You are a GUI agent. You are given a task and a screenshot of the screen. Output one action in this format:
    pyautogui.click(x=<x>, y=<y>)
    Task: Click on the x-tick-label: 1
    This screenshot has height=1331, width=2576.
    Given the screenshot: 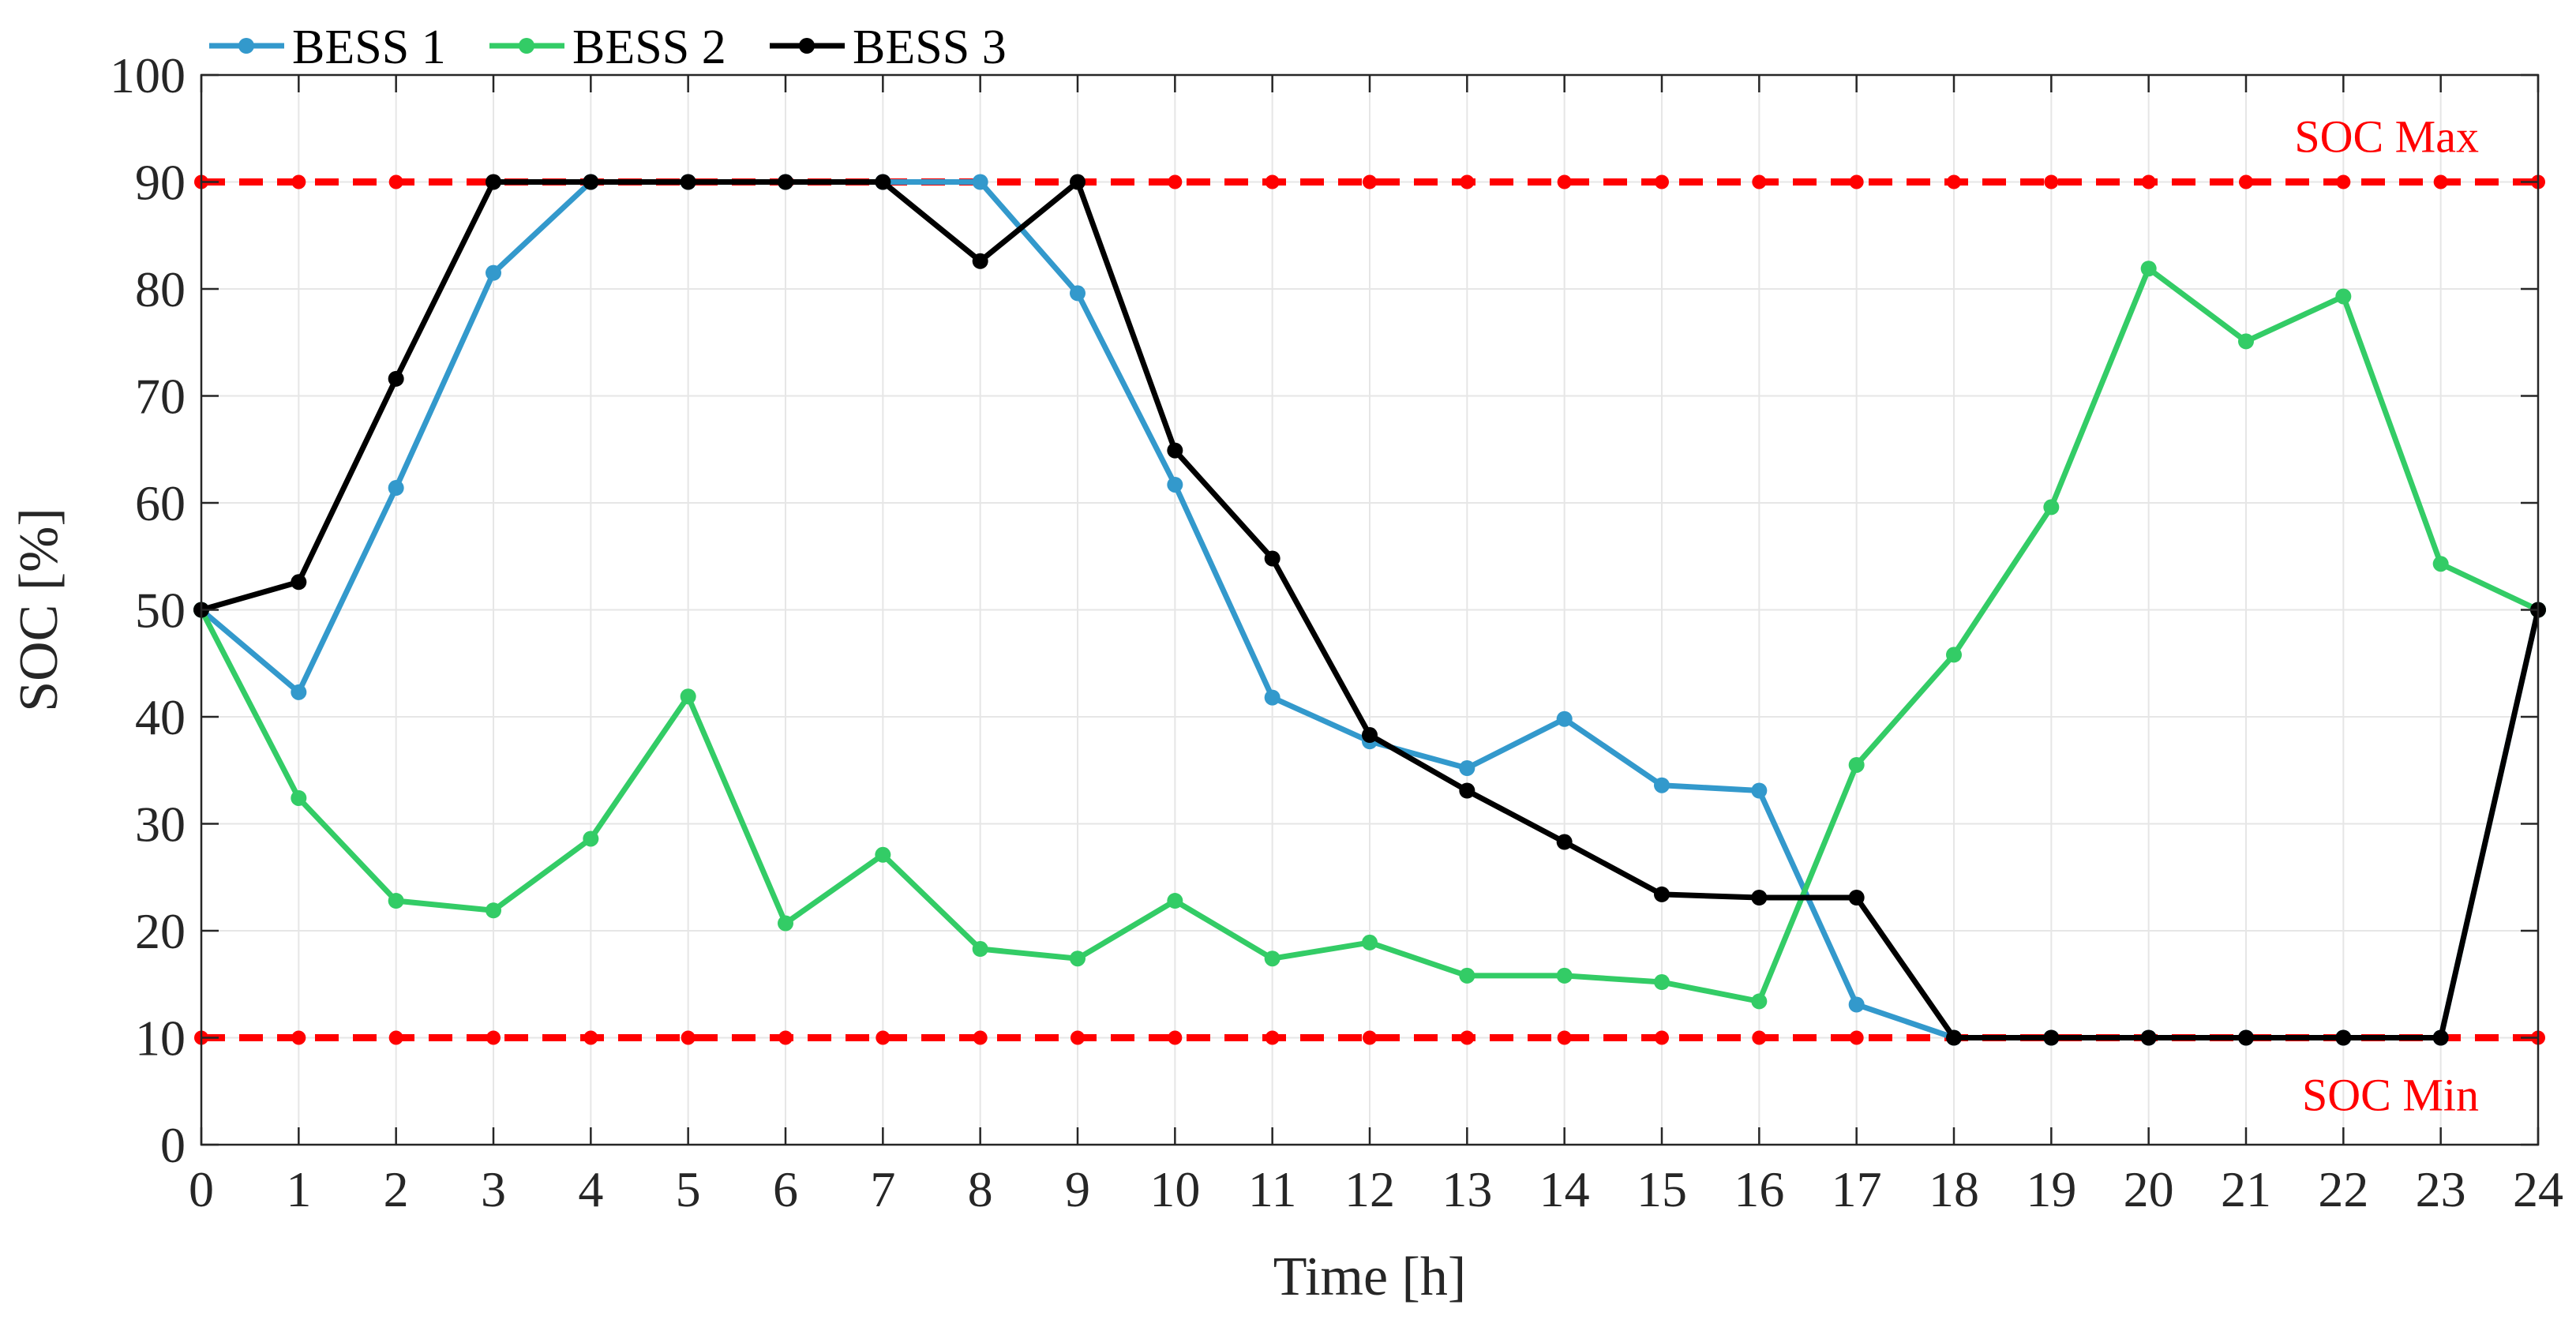 What is the action you would take?
    pyautogui.click(x=298, y=1189)
    